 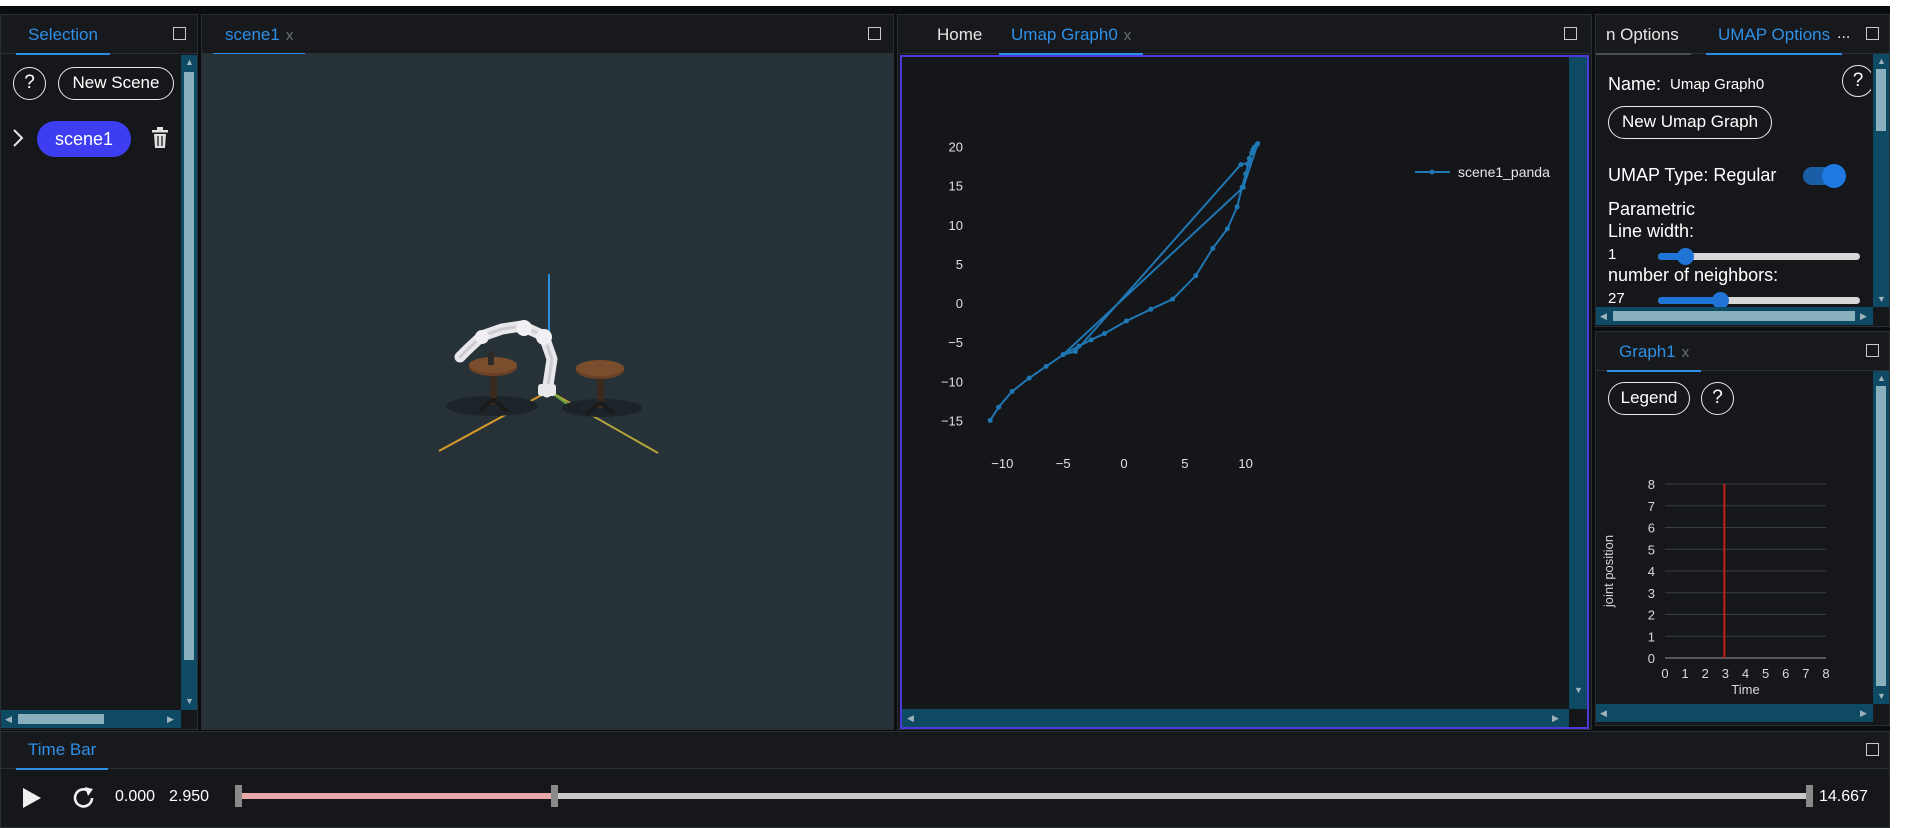 I want to click on options-horizontal-scrollbar: ◀ ▶, so click(x=1734, y=316).